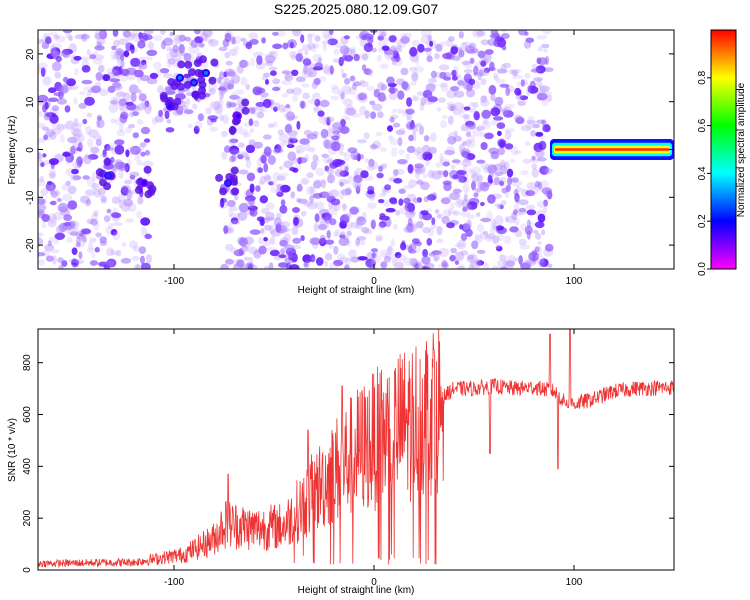 This screenshot has height=600, width=750. I want to click on y-tick-label: 400, so click(27, 466).